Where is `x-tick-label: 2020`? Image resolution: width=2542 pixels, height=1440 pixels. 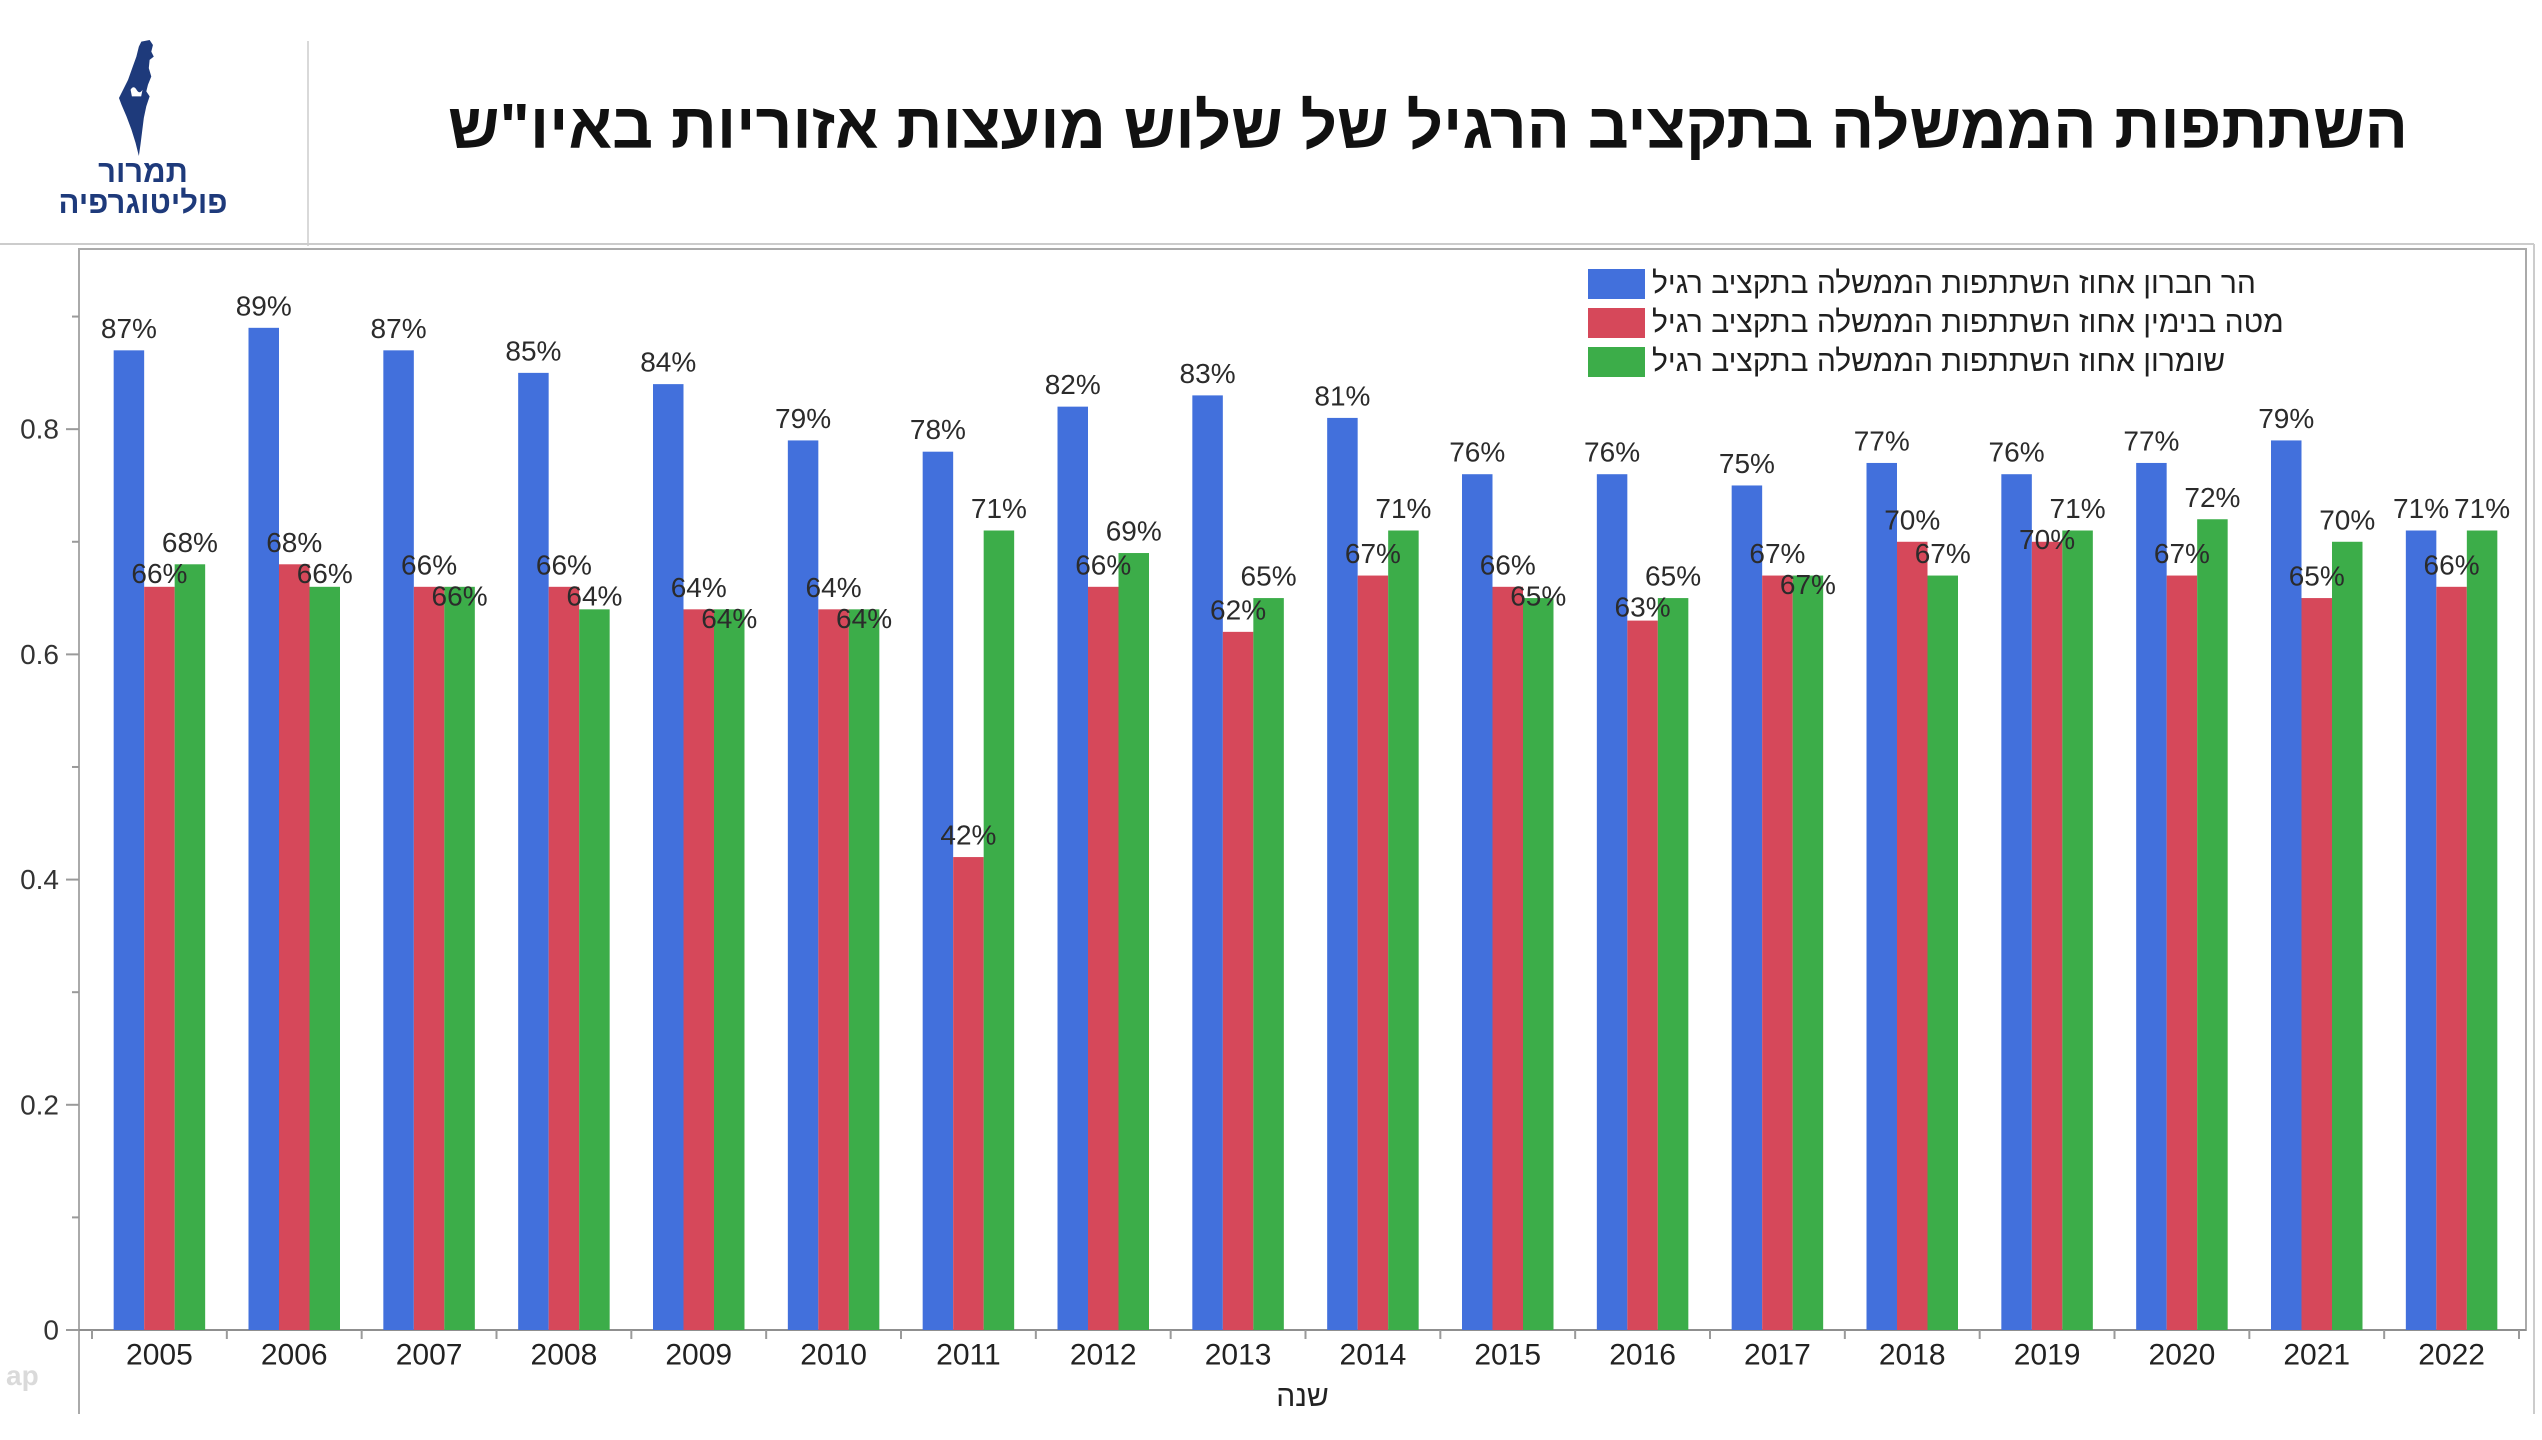 x-tick-label: 2020 is located at coordinates (2182, 1355).